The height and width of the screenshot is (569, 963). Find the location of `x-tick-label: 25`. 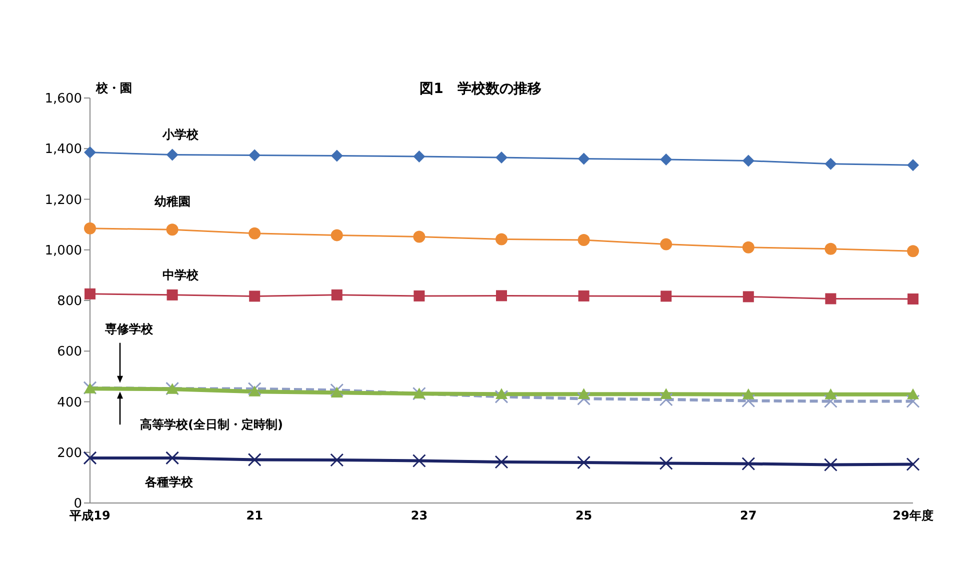

x-tick-label: 25 is located at coordinates (583, 515).